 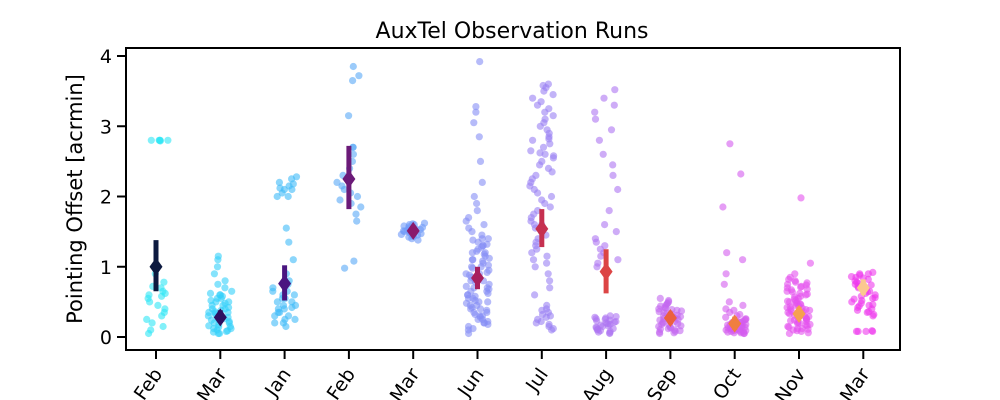 What do you see at coordinates (790, 382) in the screenshot?
I see `x-tick-label: Nov` at bounding box center [790, 382].